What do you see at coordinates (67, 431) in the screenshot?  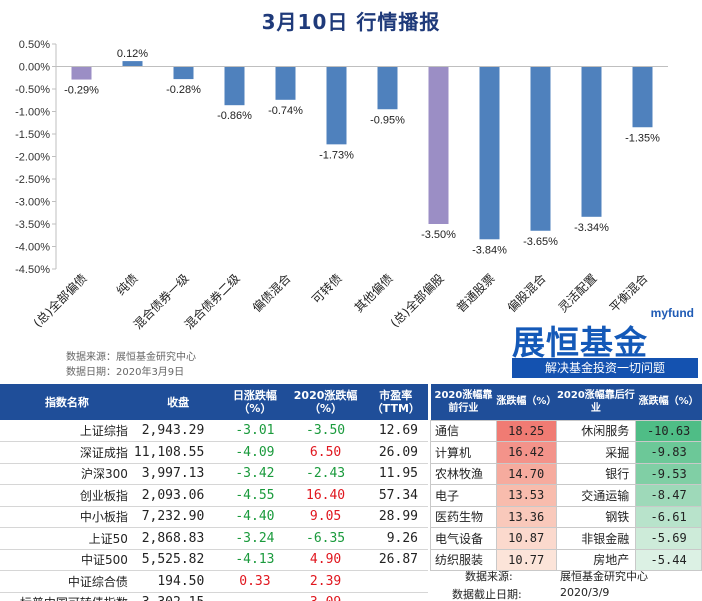 I see `index-name: 上证综指` at bounding box center [67, 431].